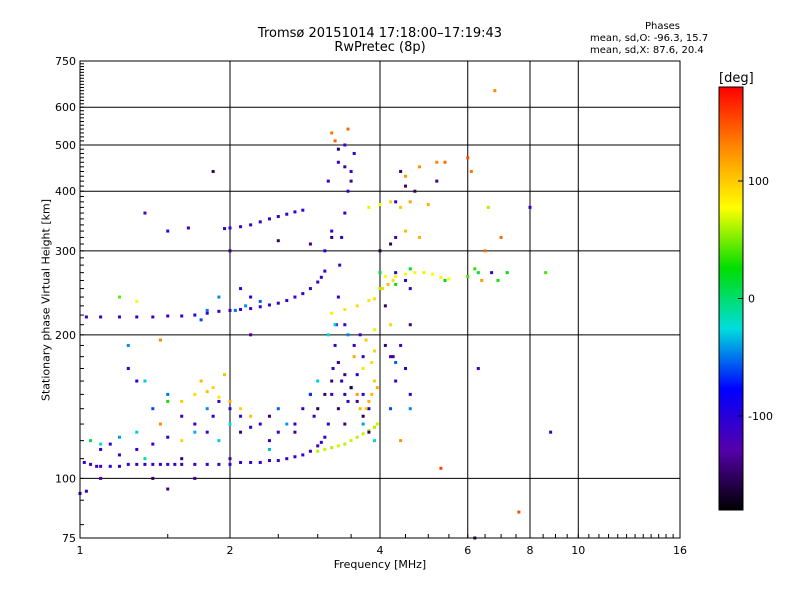 The width and height of the screenshot is (800, 600). Describe the element at coordinates (649, 38) in the screenshot. I see `phase-stats-line-o: mean, sd,O: -96.3, 15.7` at that location.